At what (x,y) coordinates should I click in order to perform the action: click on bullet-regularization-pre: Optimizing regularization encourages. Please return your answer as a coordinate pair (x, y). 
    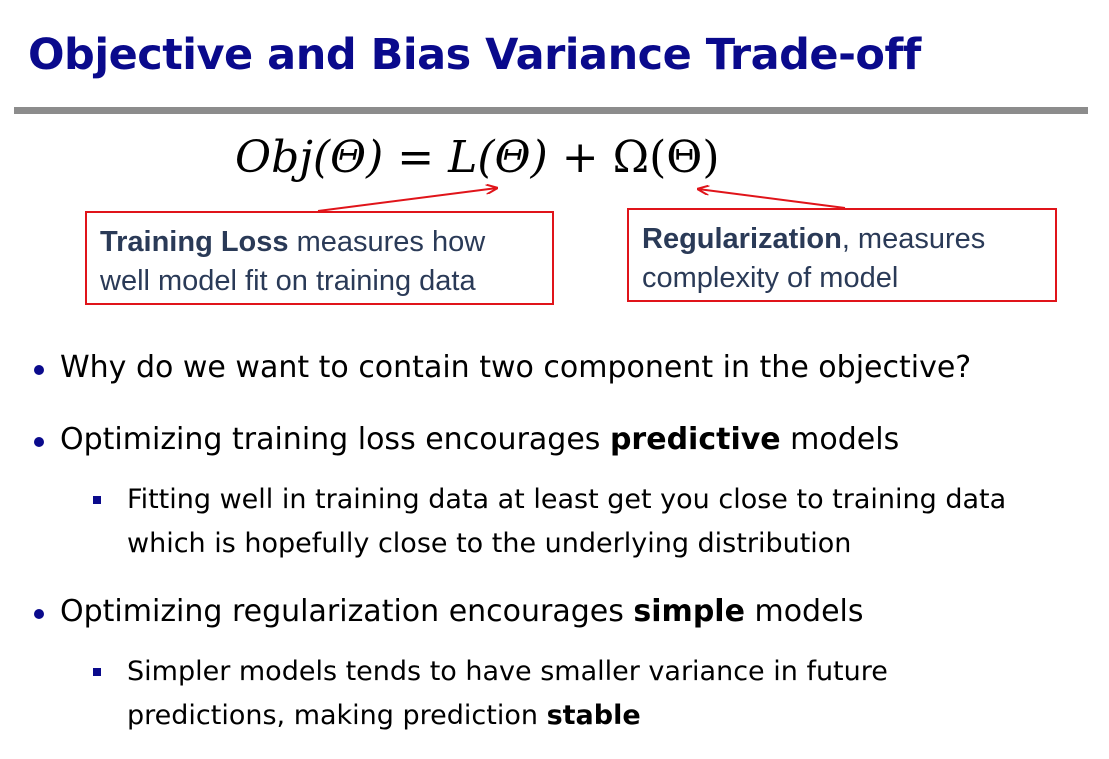
    Looking at the image, I should click on (347, 611).